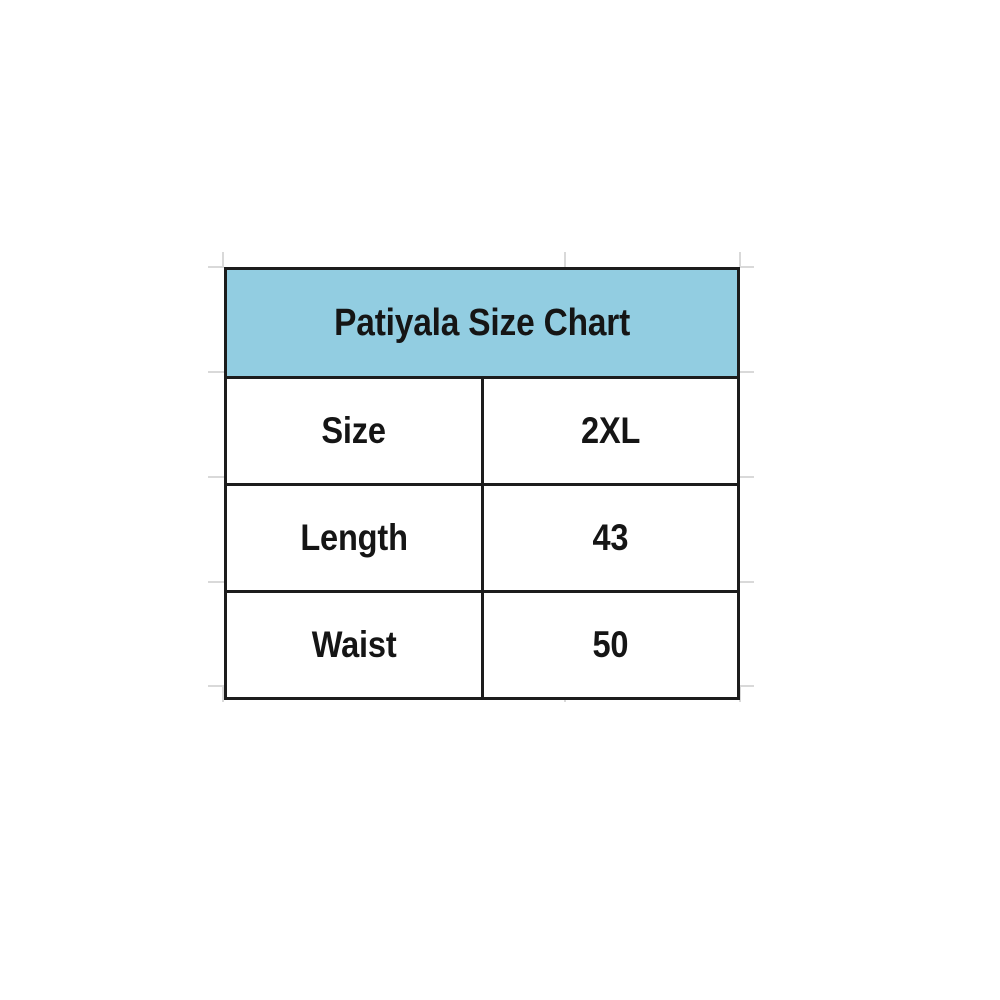  What do you see at coordinates (747, 372) in the screenshot?
I see `gridline-tick-right-header-bottom` at bounding box center [747, 372].